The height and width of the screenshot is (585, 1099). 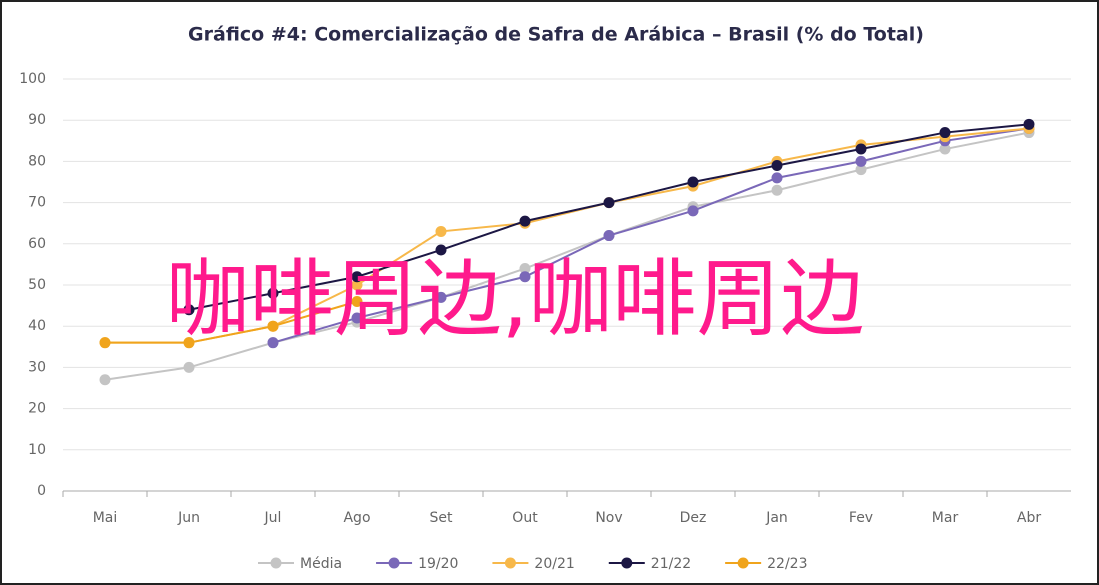 What do you see at coordinates (37, 450) in the screenshot?
I see `y-tick-label: 10` at bounding box center [37, 450].